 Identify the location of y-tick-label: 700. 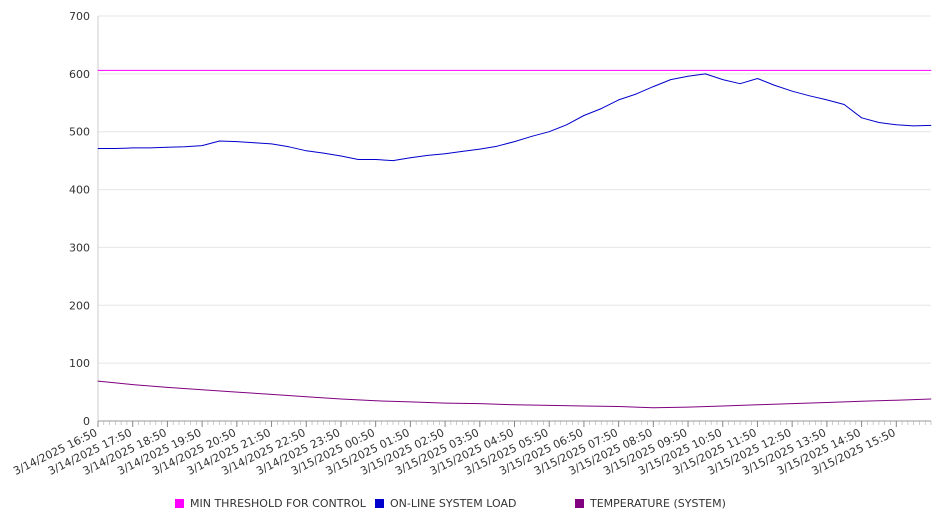
(79, 16).